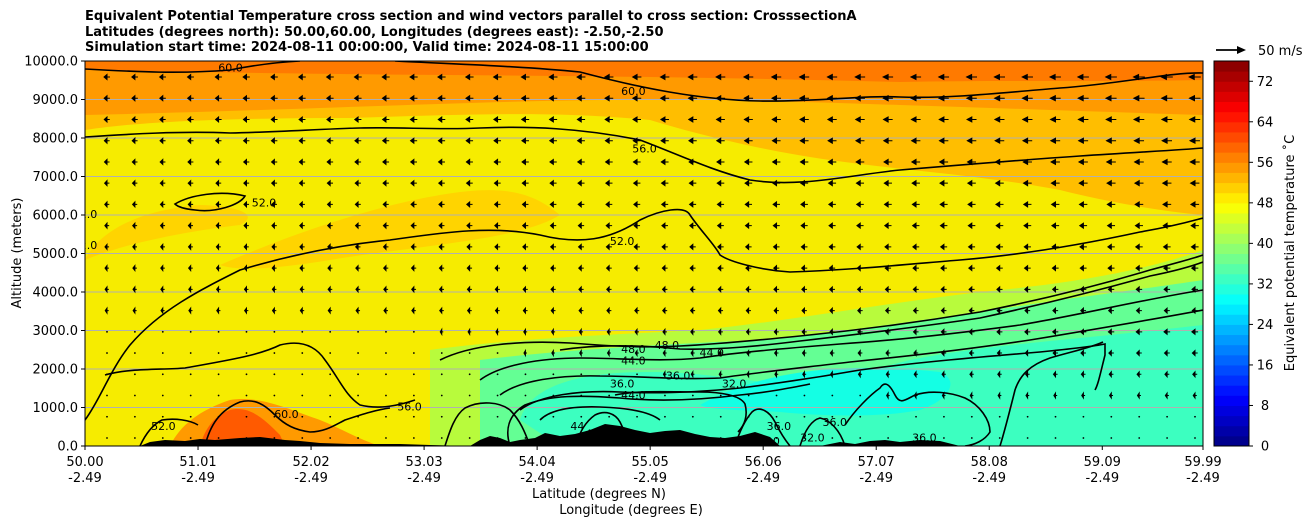  Describe the element at coordinates (197, 462) in the screenshot. I see `x-tick-label-lat: 51.01` at that location.